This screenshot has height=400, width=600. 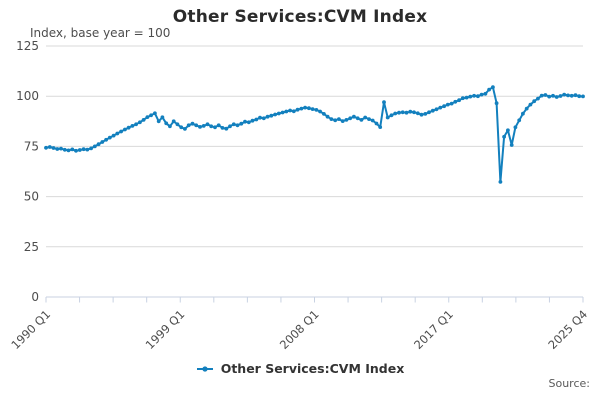 What do you see at coordinates (567, 329) in the screenshot?
I see `x-tick-label: 2025 Q4` at bounding box center [567, 329].